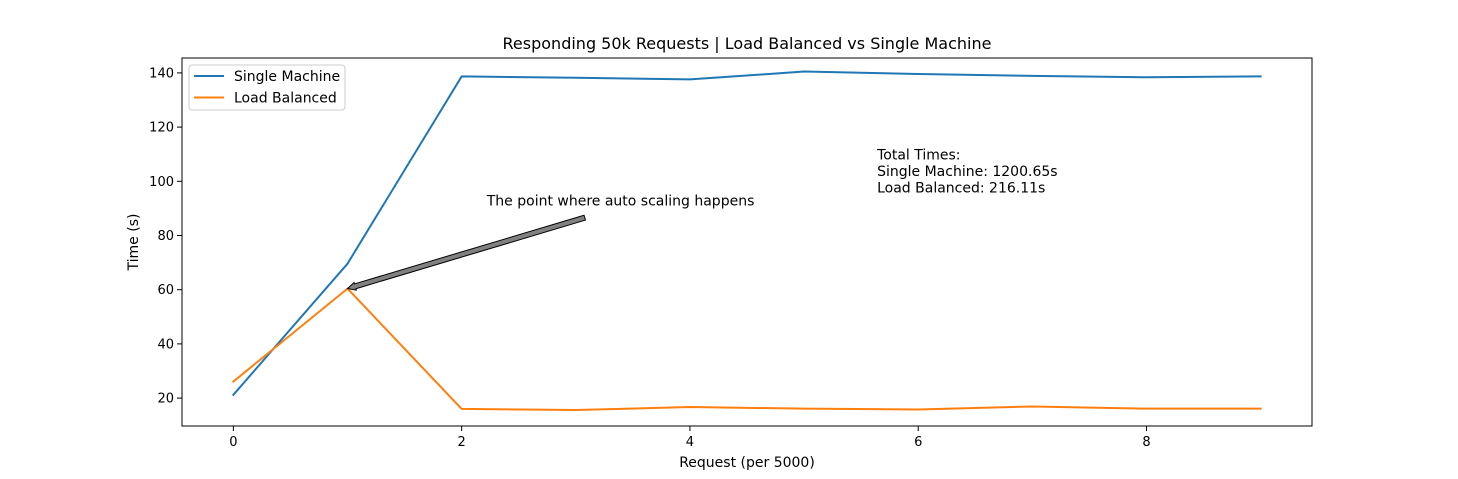  I want to click on y-tick-label: 40, so click(165, 344).